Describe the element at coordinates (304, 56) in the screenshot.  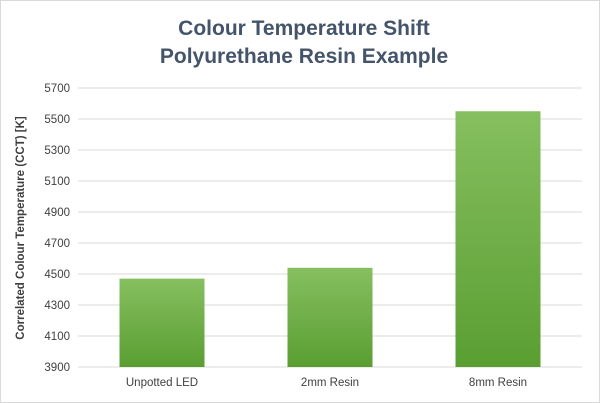
I see `chart-title-line-2: Polyurethane Resin Example` at that location.